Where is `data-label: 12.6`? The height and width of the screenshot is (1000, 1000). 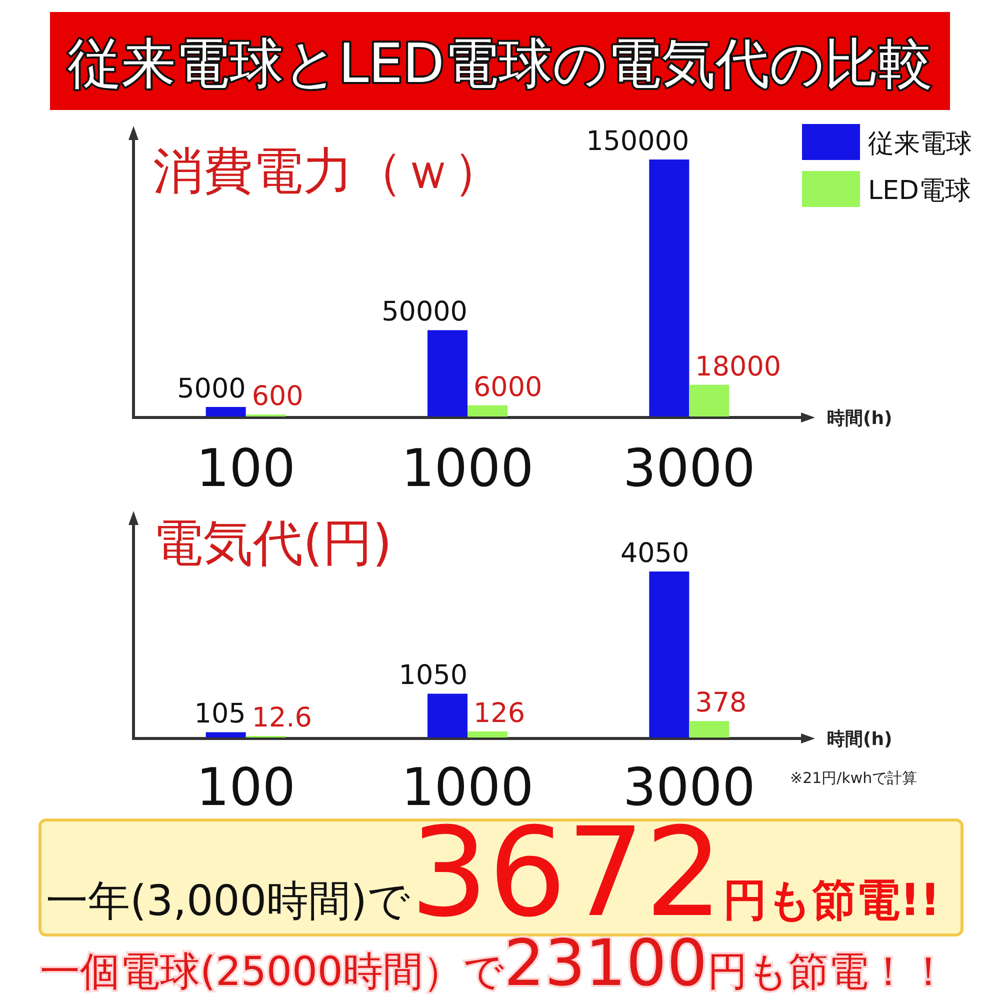 data-label: 12.6 is located at coordinates (282, 718).